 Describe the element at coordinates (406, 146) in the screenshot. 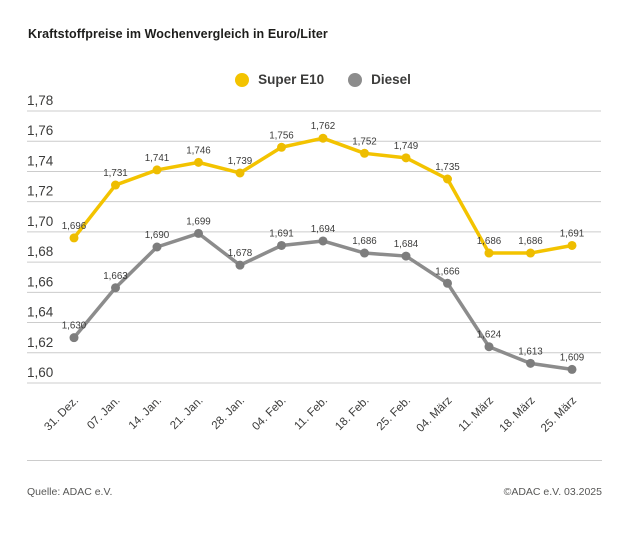

I see `data-point-label: 1,749` at that location.